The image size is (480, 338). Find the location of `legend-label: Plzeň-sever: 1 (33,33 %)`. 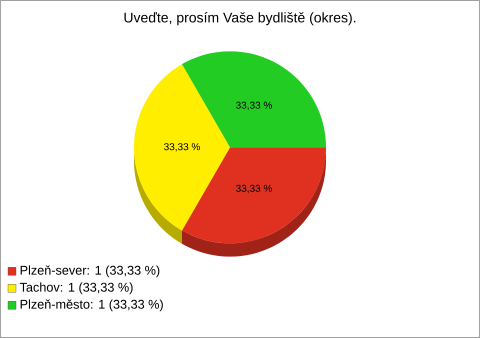

legend-label: Plzeň-sever: 1 (33,33 %) is located at coordinates (90, 271).